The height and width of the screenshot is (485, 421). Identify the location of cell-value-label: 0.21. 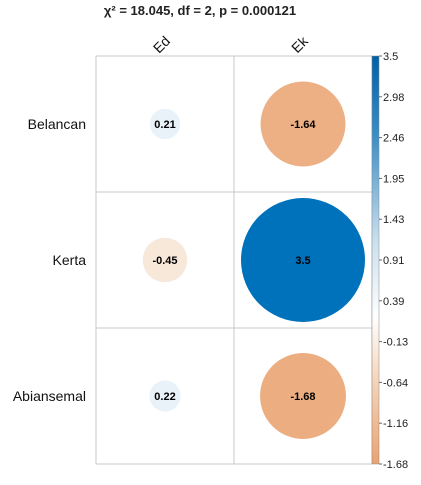
(164, 125).